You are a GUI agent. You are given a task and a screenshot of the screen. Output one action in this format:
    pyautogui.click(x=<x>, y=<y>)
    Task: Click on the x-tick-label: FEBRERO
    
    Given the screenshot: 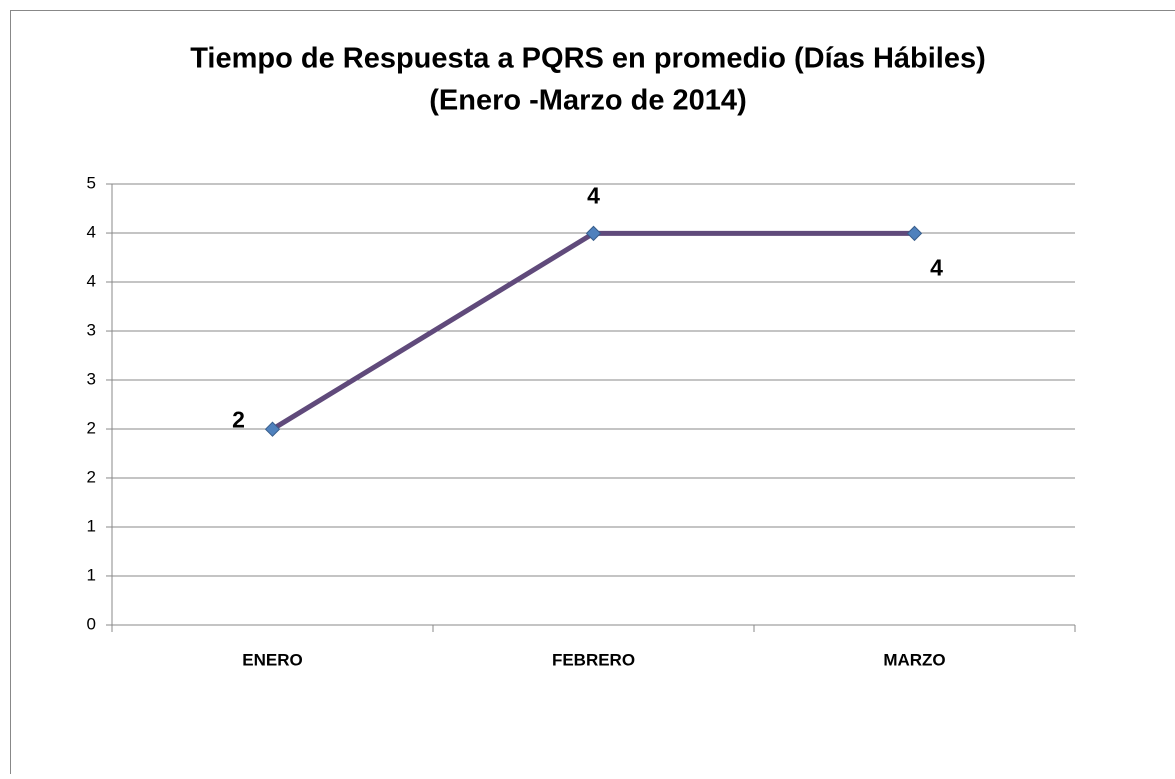 What is the action you would take?
    pyautogui.click(x=593, y=659)
    